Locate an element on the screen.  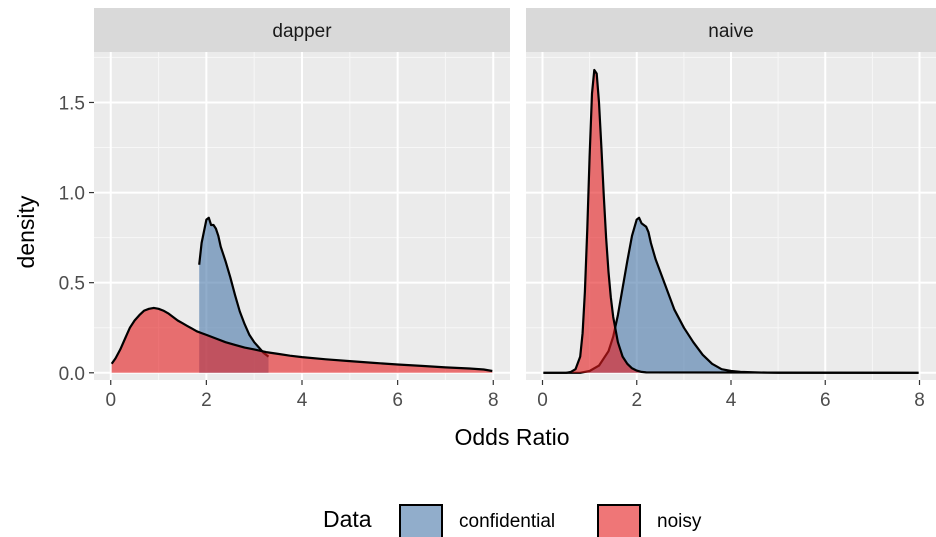
legend-key-confidential is located at coordinates (421, 520).